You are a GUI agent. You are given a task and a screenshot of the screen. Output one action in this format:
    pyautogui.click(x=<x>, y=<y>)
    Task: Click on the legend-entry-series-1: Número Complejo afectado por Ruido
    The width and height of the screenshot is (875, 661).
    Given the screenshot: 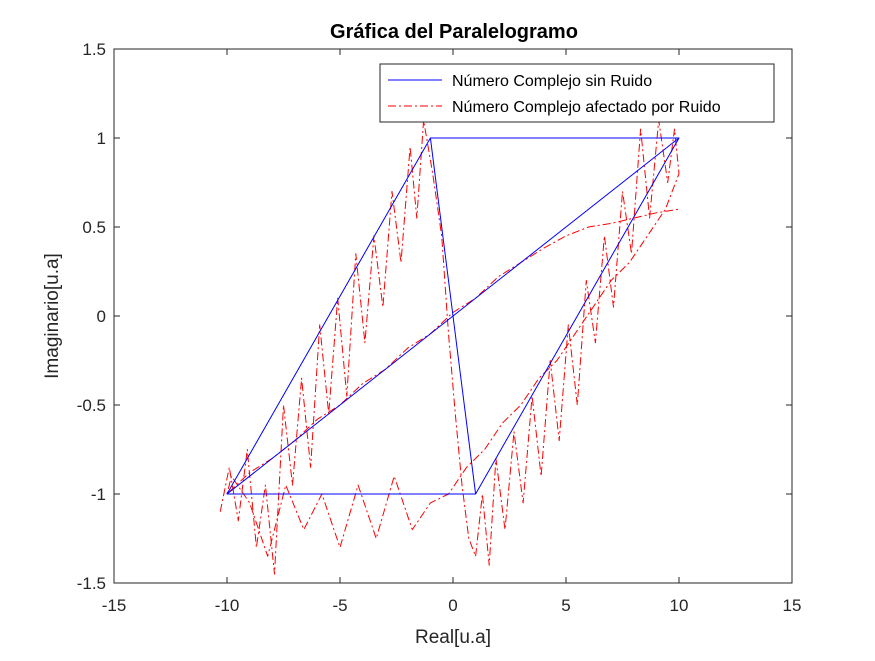 What is the action you would take?
    pyautogui.click(x=586, y=107)
    